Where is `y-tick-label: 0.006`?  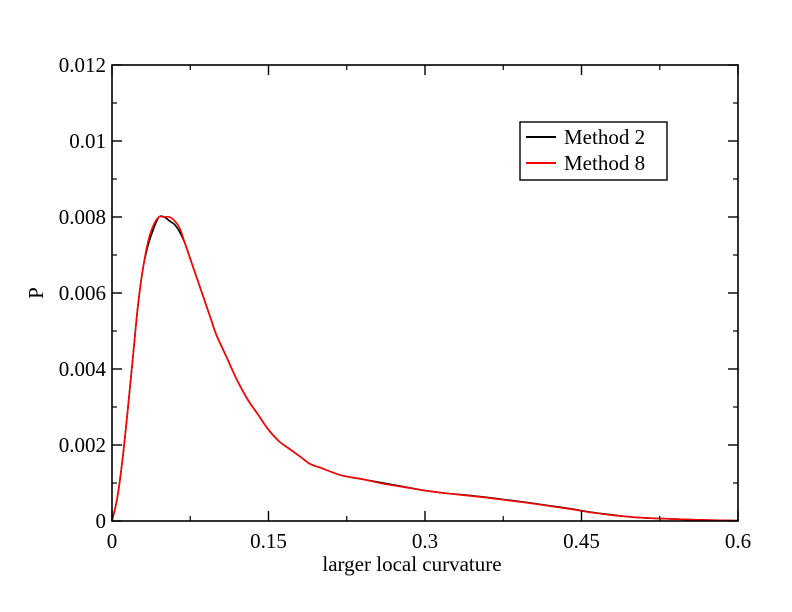 y-tick-label: 0.006 is located at coordinates (82, 293).